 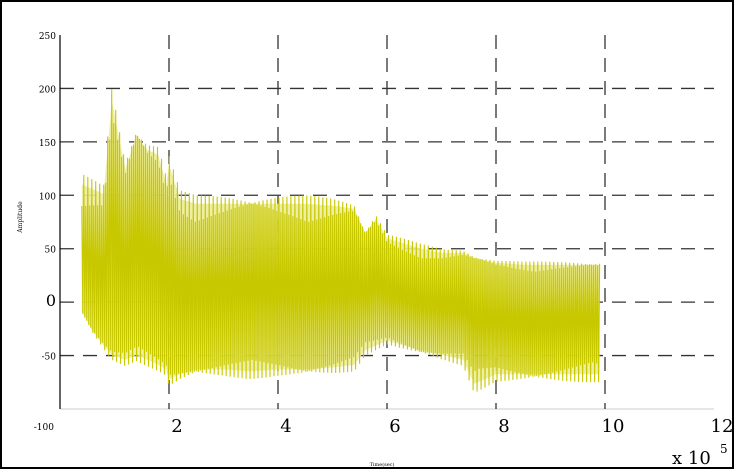 What do you see at coordinates (47, 144) in the screenshot?
I see `y-tick-label: 150` at bounding box center [47, 144].